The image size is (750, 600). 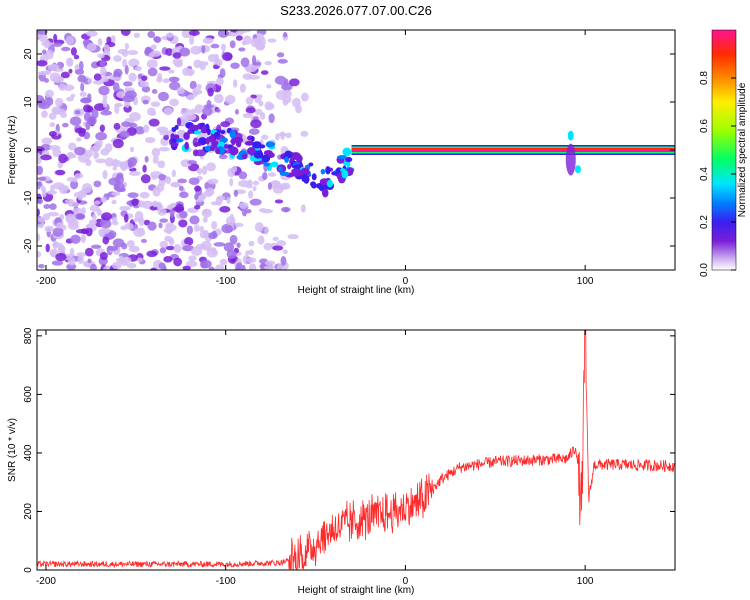 I want to click on snr-x-axis-label: Height of straight line (km), so click(x=356, y=590).